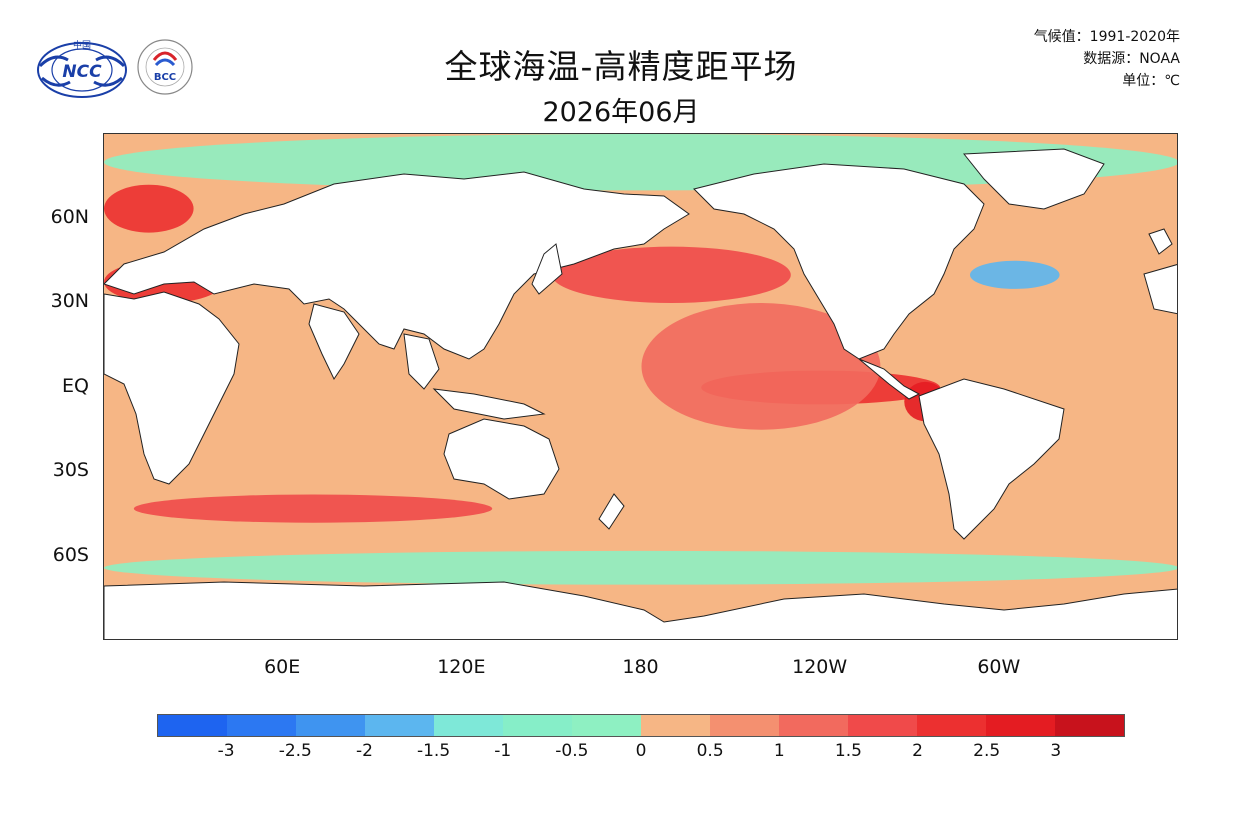 Image resolution: width=1242 pixels, height=820 pixels. What do you see at coordinates (1106, 37) in the screenshot?
I see `climatology-note: 气候值：1991-2020年` at bounding box center [1106, 37].